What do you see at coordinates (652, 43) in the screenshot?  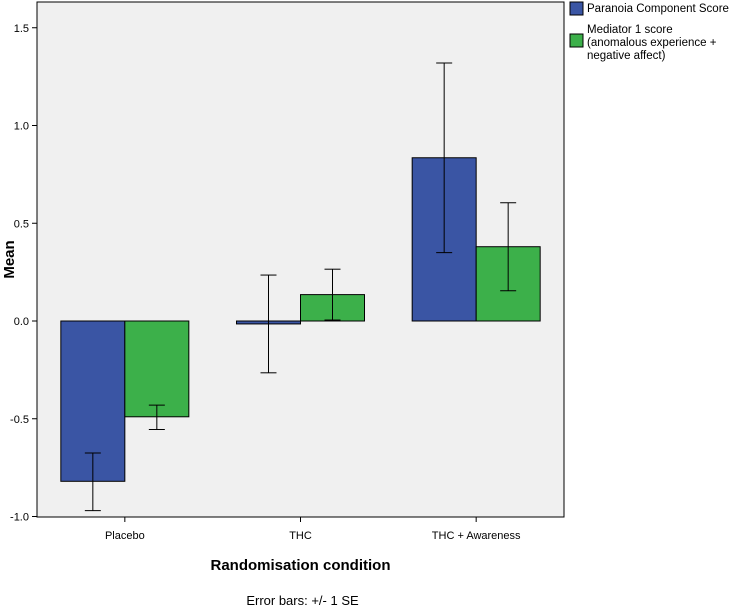 I see `legend-label: (anomalous experience +` at bounding box center [652, 43].